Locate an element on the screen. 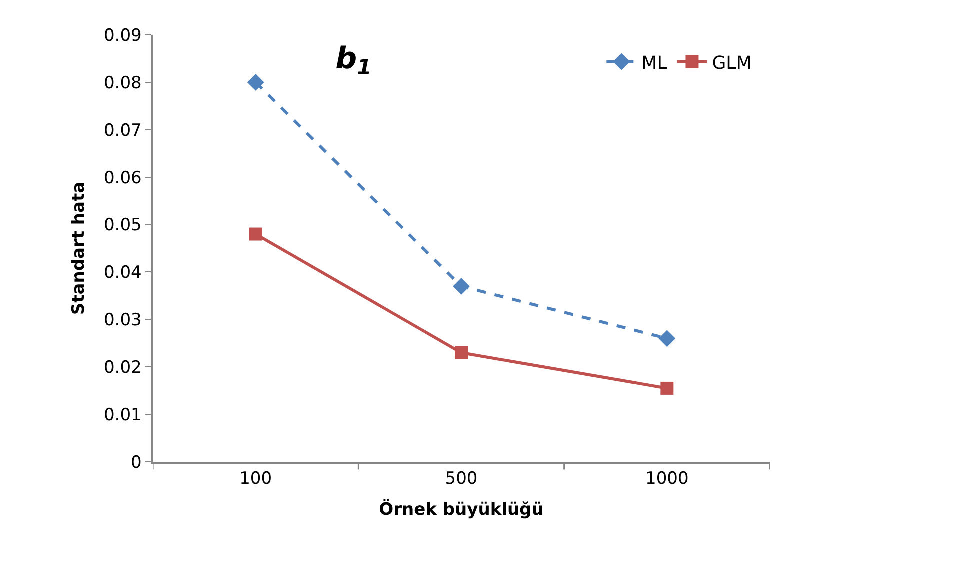 The width and height of the screenshot is (956, 579). x-axis-title: Örnek büyüklüğü is located at coordinates (461, 509).